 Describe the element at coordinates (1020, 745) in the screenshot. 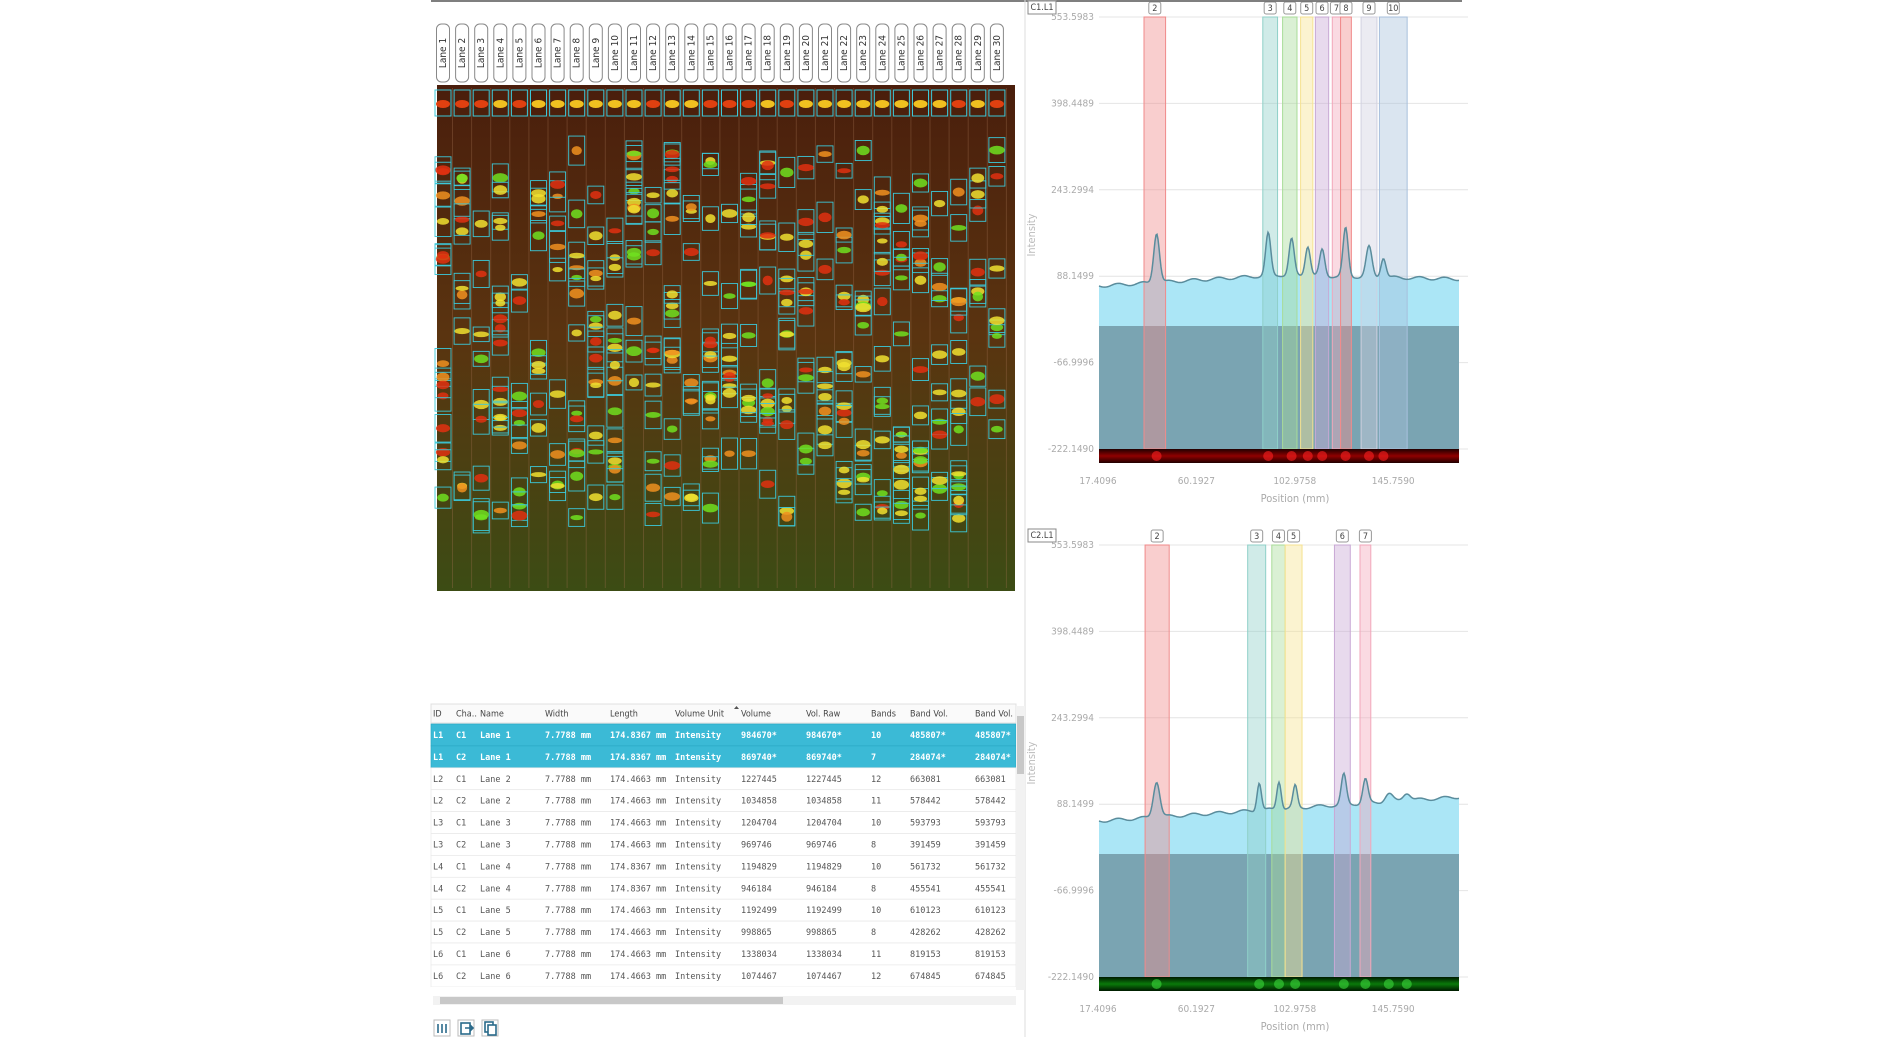

I see `v-scroll-thumb` at that location.